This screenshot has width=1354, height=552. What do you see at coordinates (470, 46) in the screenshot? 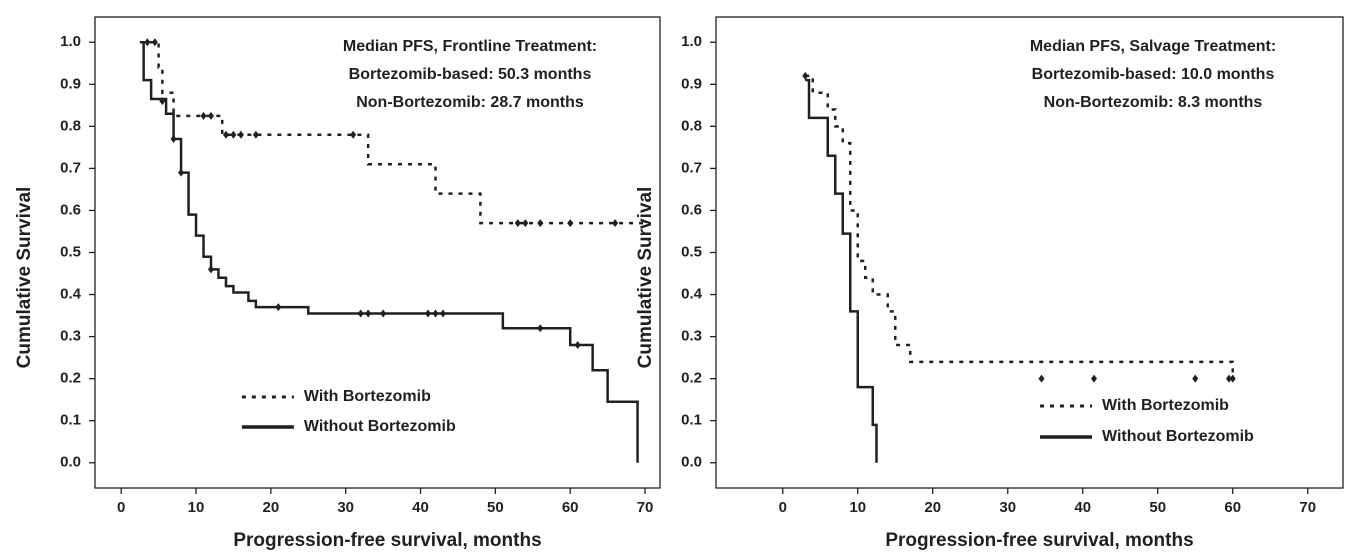
I see `annotation: Median PFS, Frontline Treatment:` at bounding box center [470, 46].